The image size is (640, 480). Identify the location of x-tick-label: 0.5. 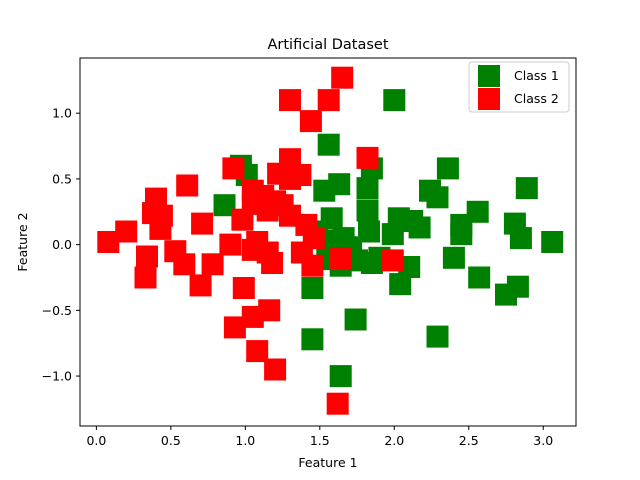
(171, 440).